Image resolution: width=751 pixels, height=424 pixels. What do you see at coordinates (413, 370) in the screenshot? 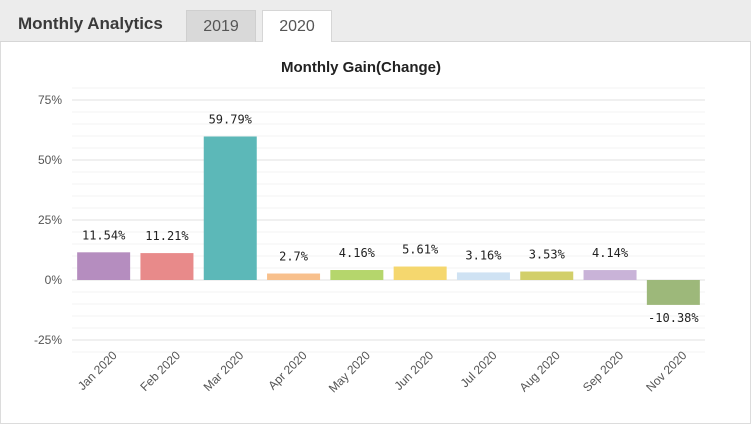
I see `x-tick-label: Jun 2020` at bounding box center [413, 370].